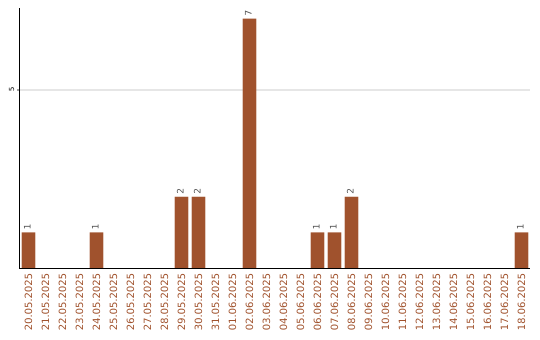  Describe the element at coordinates (114, 301) in the screenshot. I see `x-tick-label: 25.05.2025` at that location.